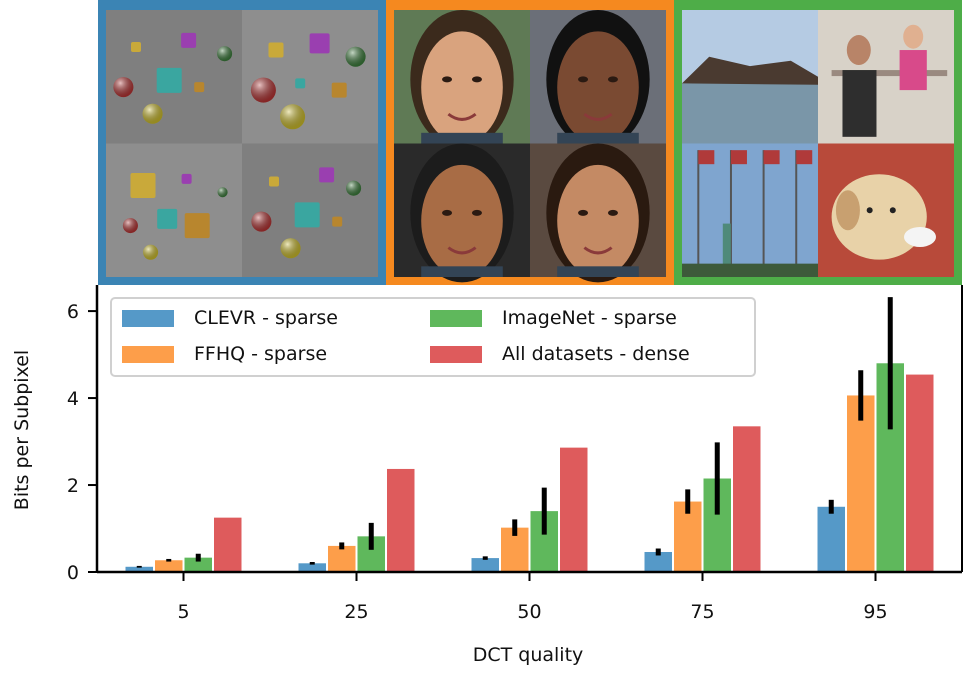 This screenshot has width=975, height=685. I want to click on x-tick-label: 75, so click(702, 612).